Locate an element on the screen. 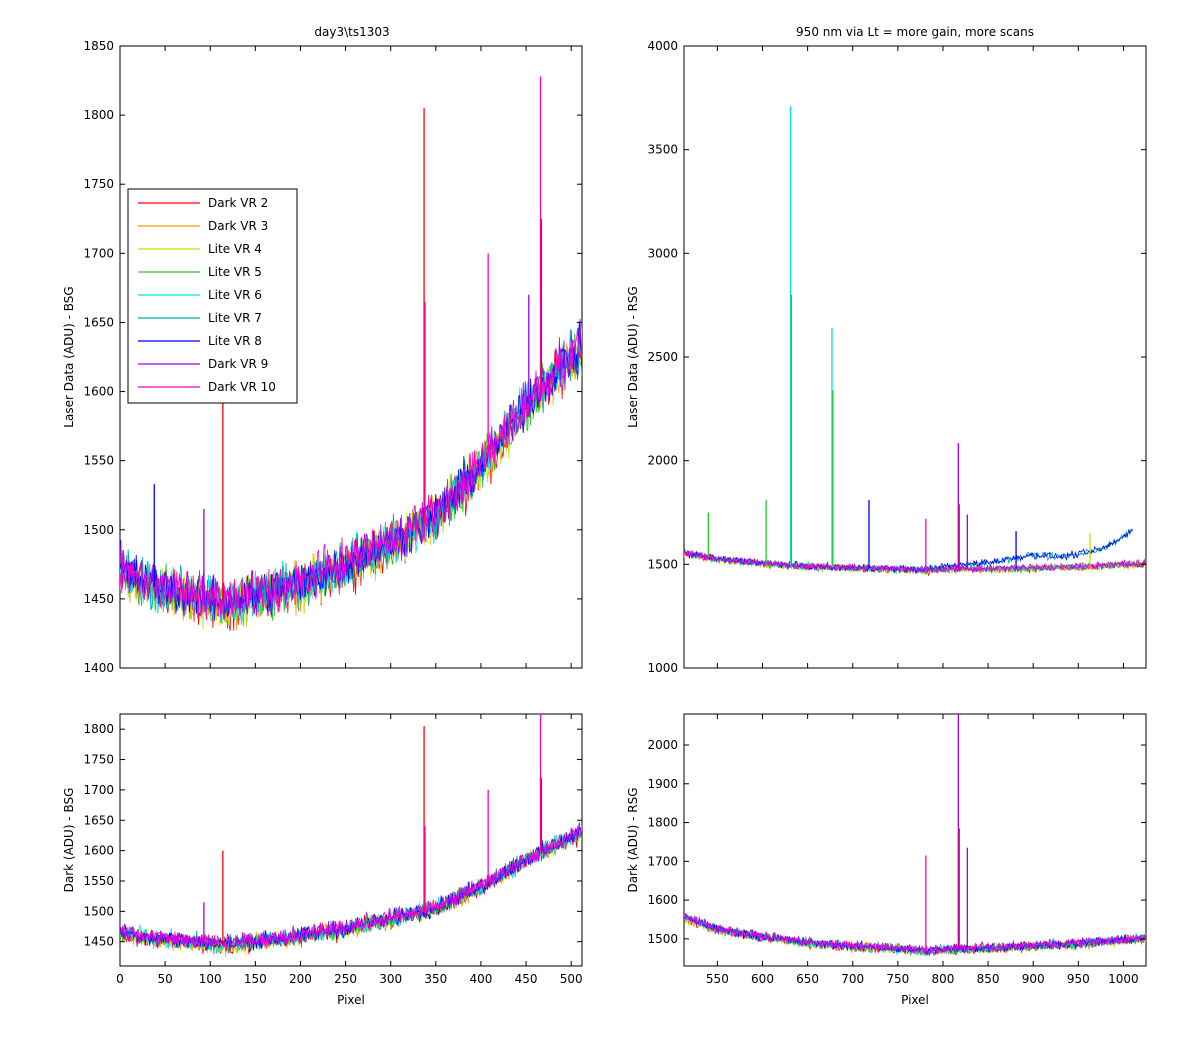 The image size is (1200, 1050). legend-label: Dark VR 10 is located at coordinates (242, 387).